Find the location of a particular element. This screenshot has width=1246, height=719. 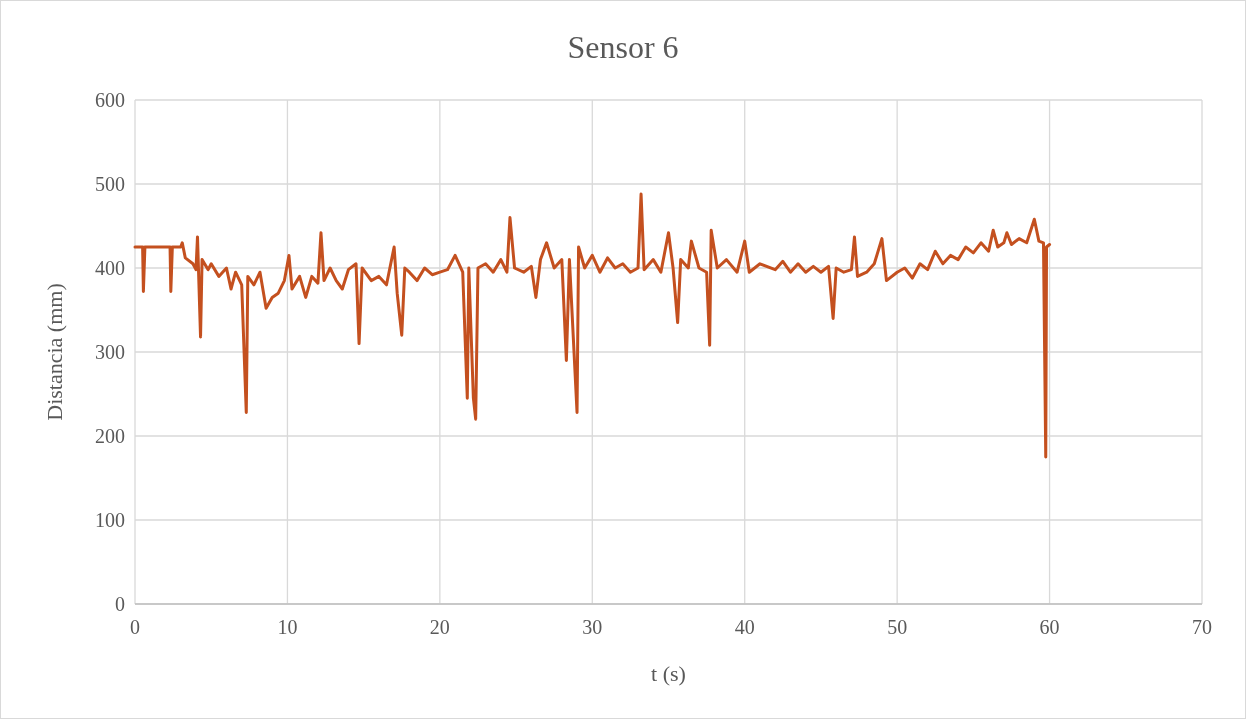

y-tick-label: 400 is located at coordinates (110, 268).